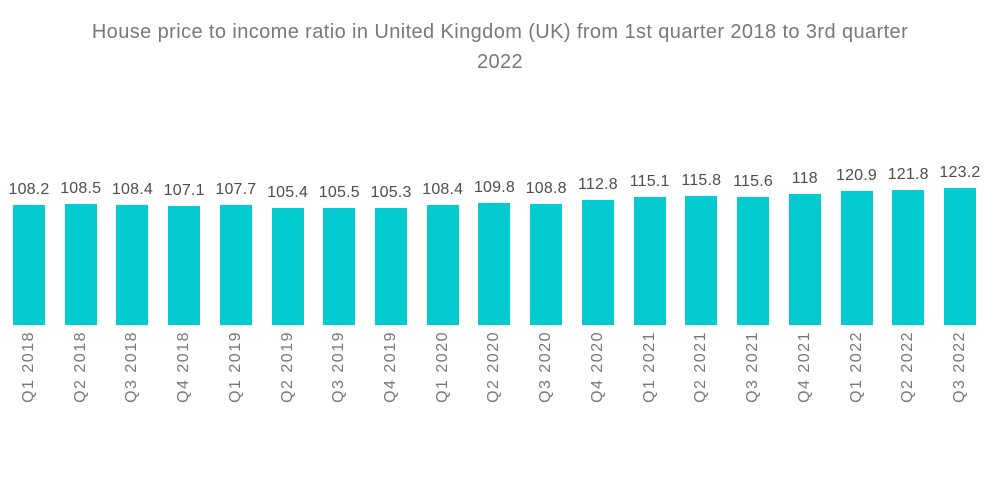  I want to click on bar-column: 115.6, so click(753, 249).